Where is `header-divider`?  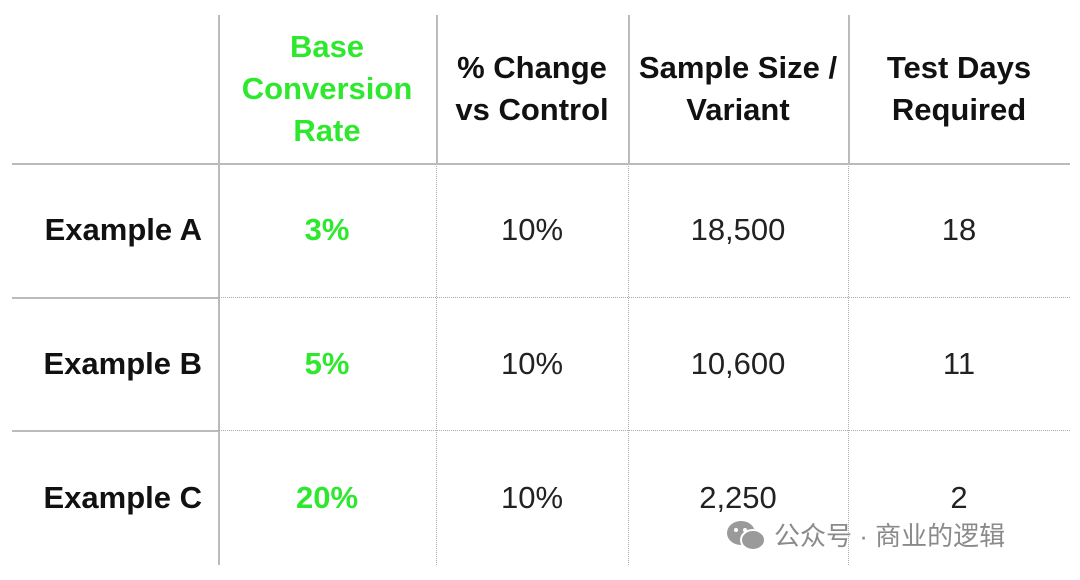
header-divider is located at coordinates (541, 164).